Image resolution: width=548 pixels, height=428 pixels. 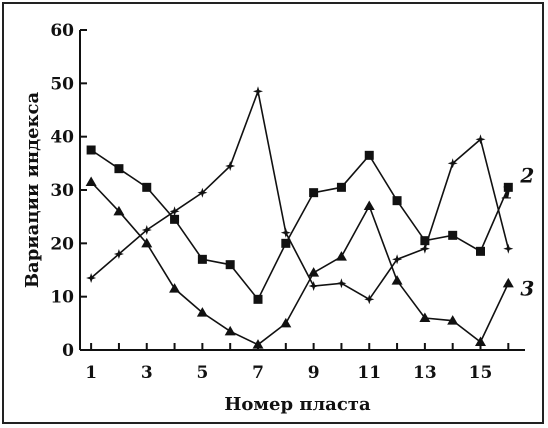 What do you see at coordinates (62, 138) in the screenshot?
I see `y-tick-label: 40` at bounding box center [62, 138].